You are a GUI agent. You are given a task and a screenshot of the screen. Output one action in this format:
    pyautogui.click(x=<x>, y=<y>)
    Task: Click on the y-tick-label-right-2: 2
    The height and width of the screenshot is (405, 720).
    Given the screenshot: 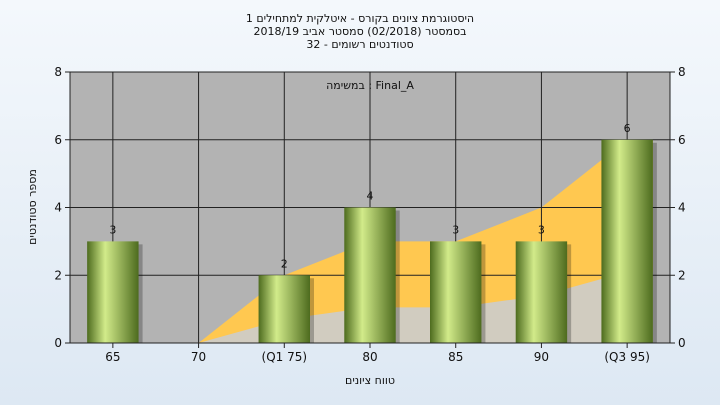 What is the action you would take?
    pyautogui.click(x=682, y=275)
    